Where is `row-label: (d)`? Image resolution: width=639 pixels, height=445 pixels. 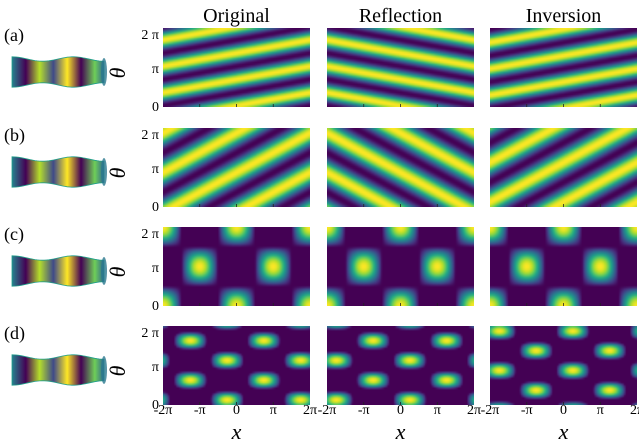
row-label: (d) is located at coordinates (14, 333).